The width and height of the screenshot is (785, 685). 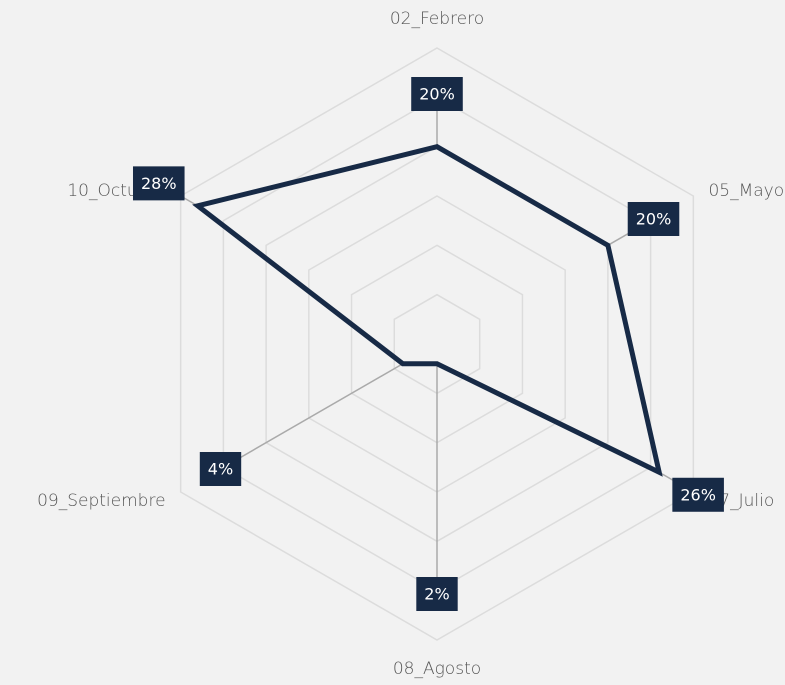 What do you see at coordinates (312, 416) in the screenshot?
I see `leader-line` at bounding box center [312, 416].